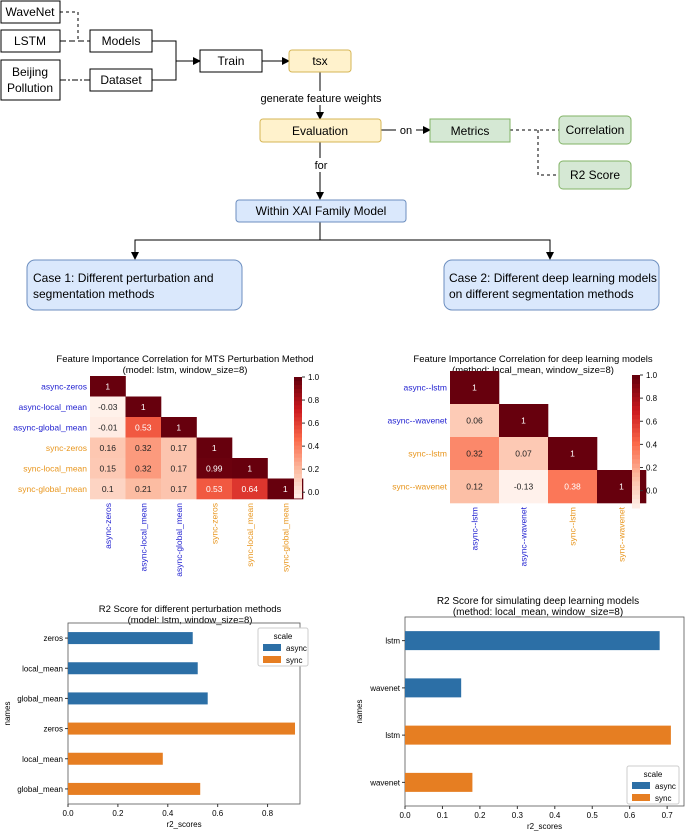 Image resolution: width=694 pixels, height=840 pixels. Describe the element at coordinates (66, 448) in the screenshot. I see `heatmap-row-label: sync-zeros` at that location.